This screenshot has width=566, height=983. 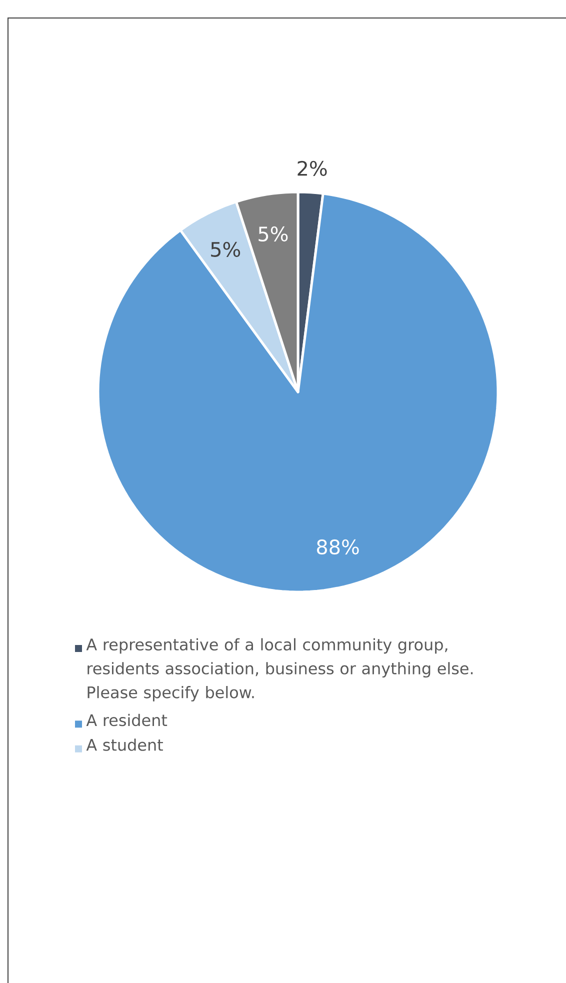 What do you see at coordinates (124, 744) in the screenshot?
I see `legend-label: A student` at bounding box center [124, 744].